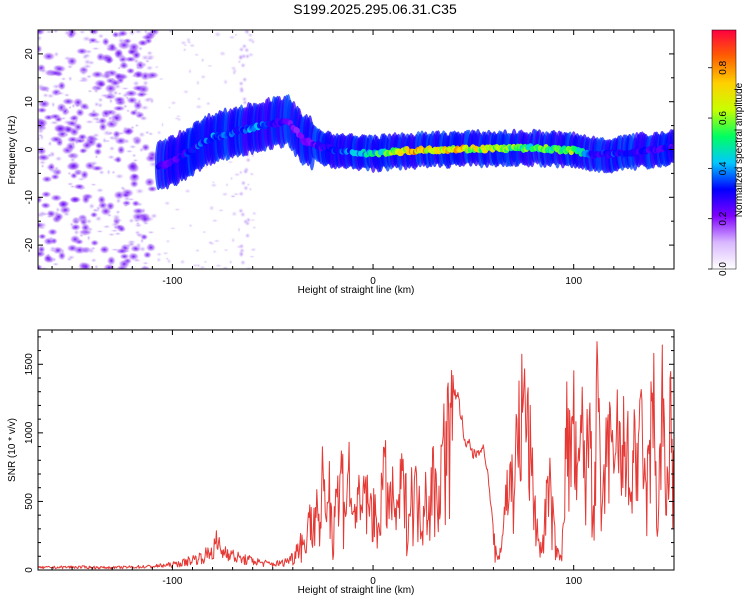  What do you see at coordinates (724, 149) in the screenshot?
I see `colorbar-gradient` at bounding box center [724, 149].